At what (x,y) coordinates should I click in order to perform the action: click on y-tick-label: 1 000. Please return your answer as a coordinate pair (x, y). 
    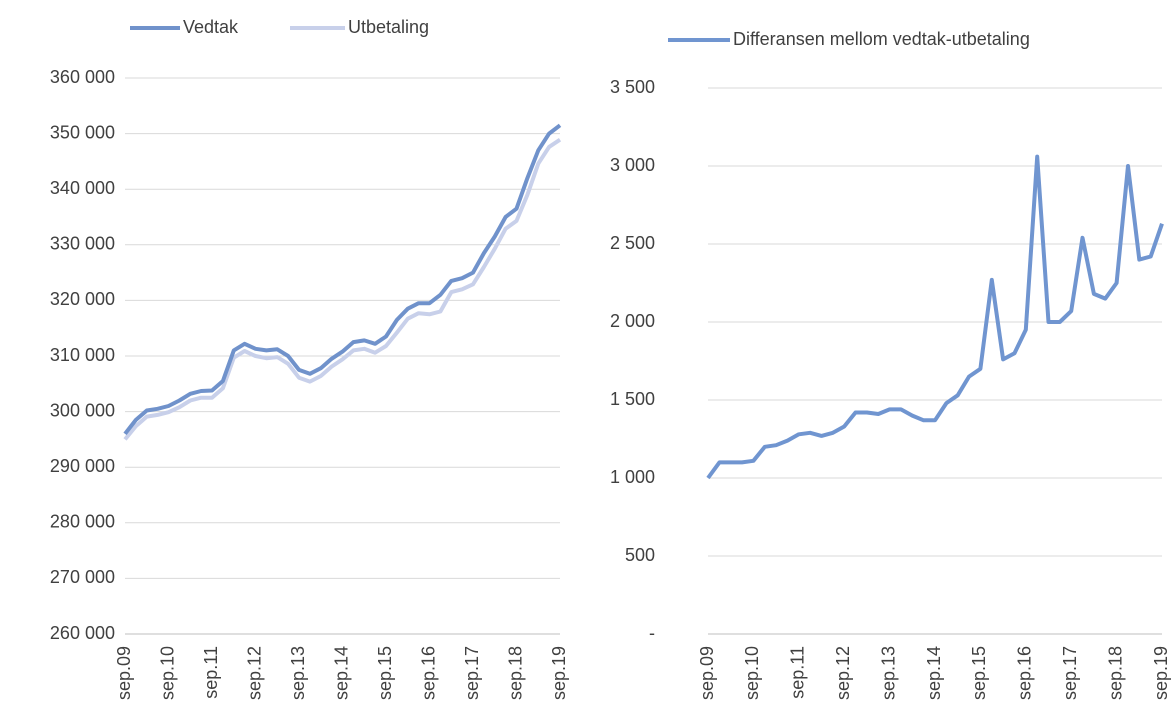
    Looking at the image, I should click on (632, 477).